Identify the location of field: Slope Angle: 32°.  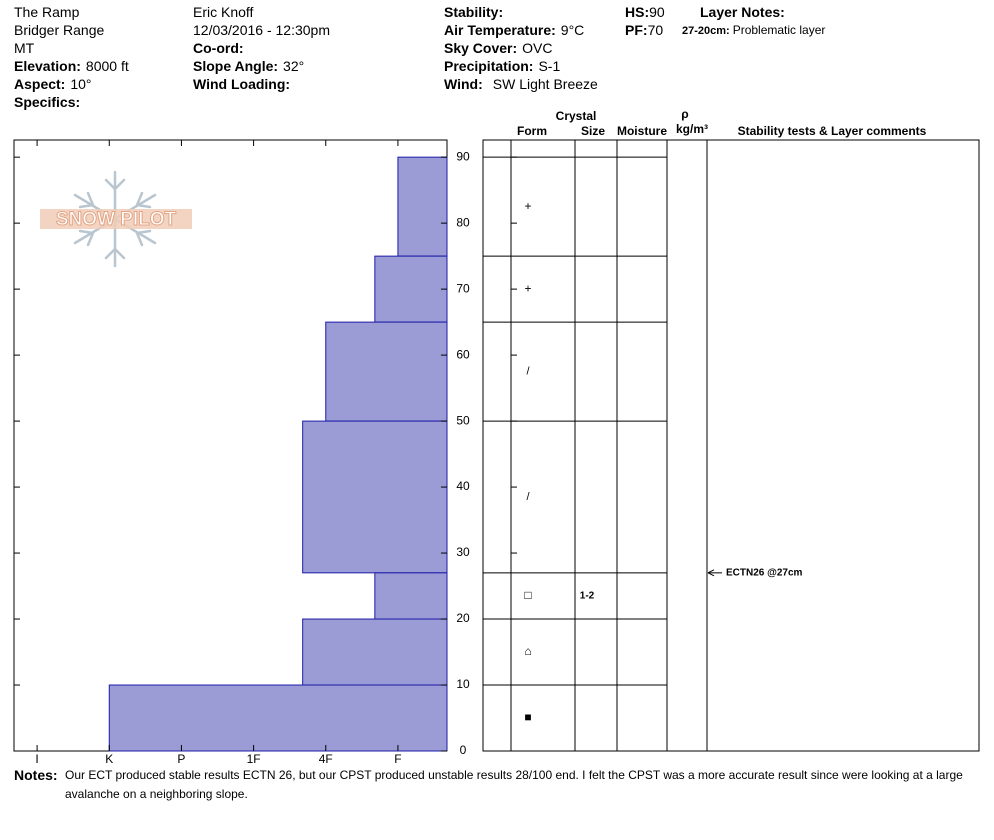
(248, 66).